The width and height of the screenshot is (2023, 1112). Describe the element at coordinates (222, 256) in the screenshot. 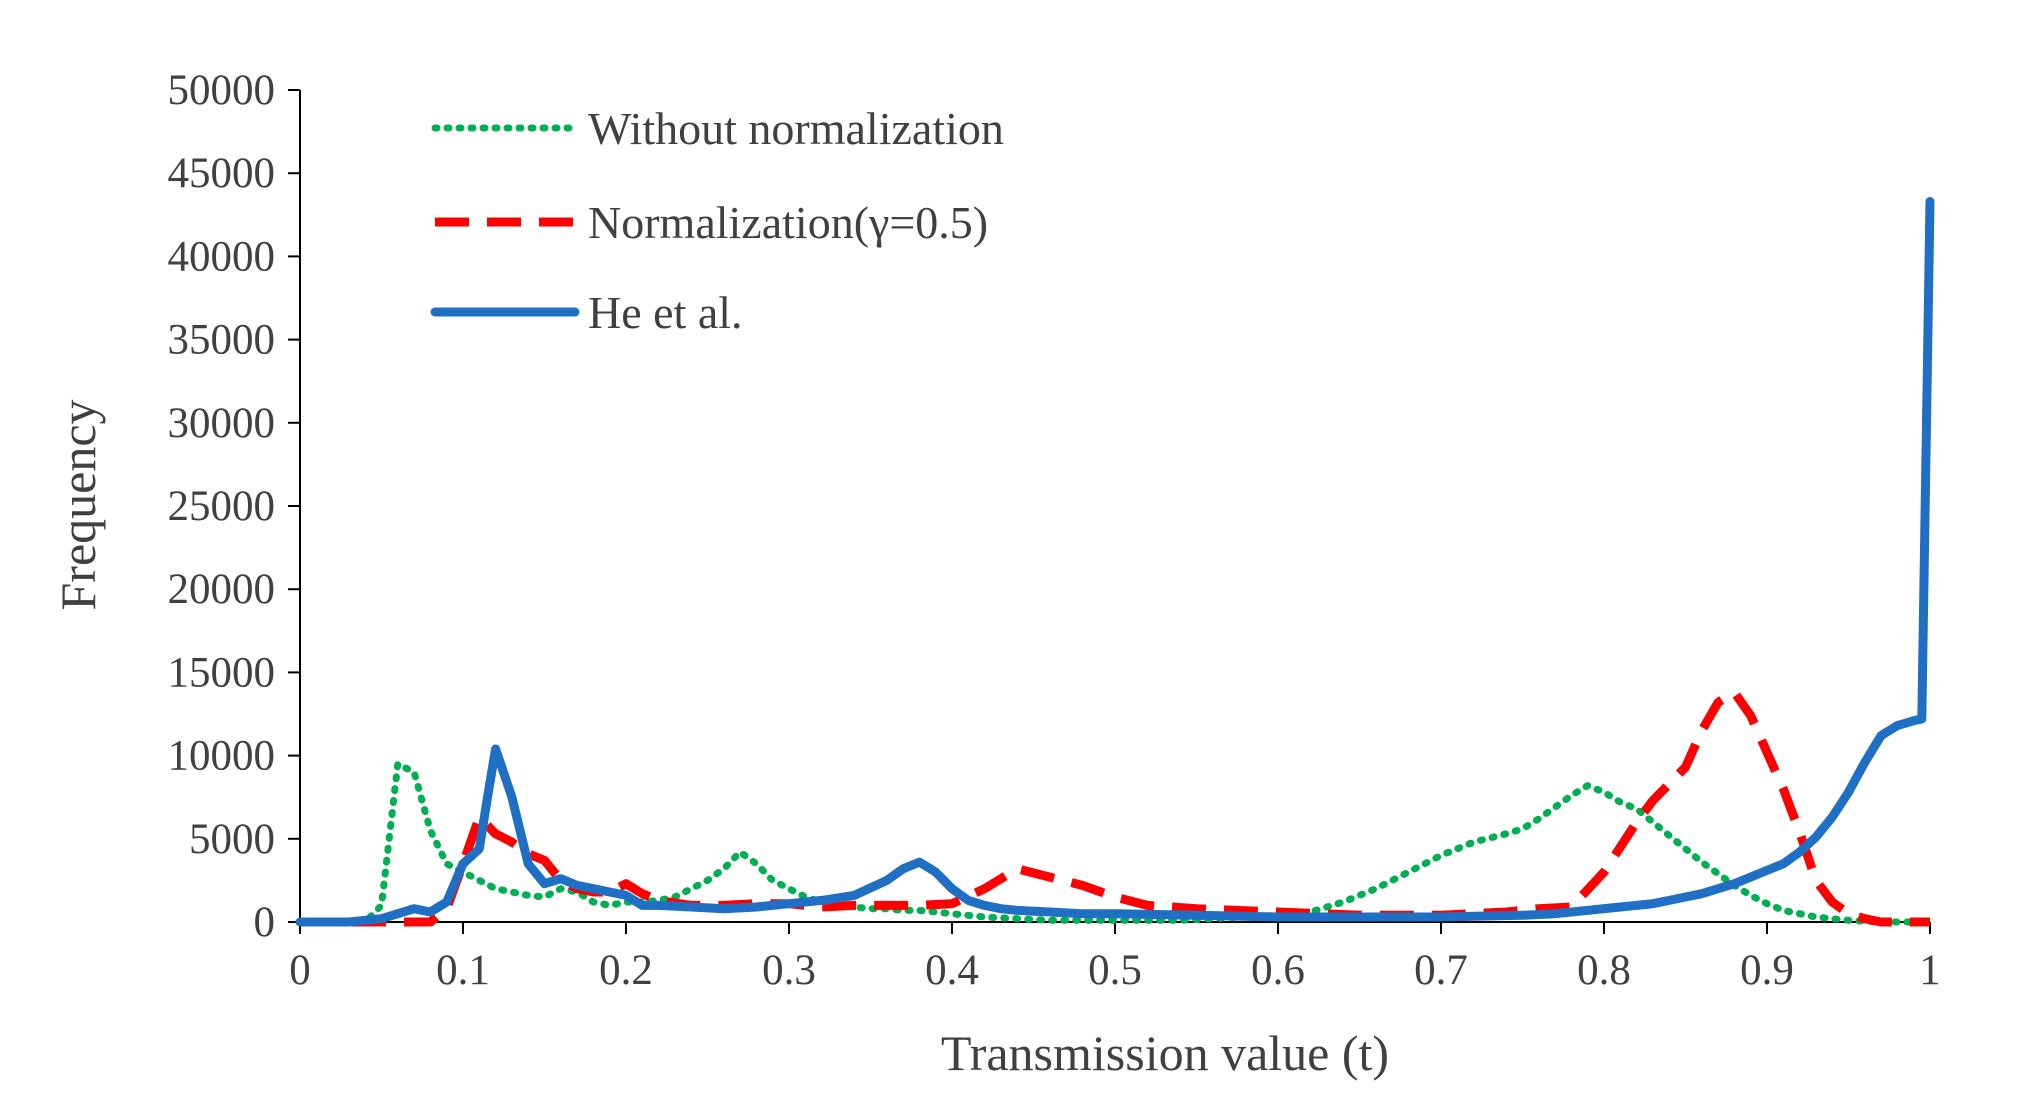

I see `y-tick-label: 40000` at that location.